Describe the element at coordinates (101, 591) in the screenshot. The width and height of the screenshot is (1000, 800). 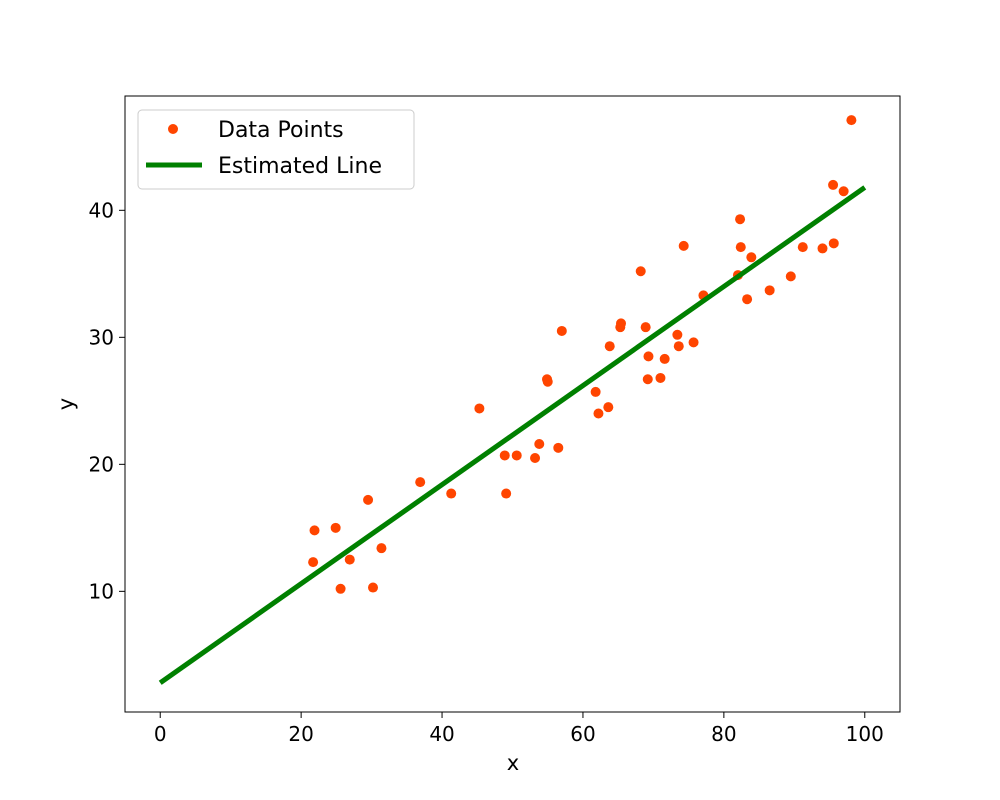
I see `y-tick-label: 10` at that location.